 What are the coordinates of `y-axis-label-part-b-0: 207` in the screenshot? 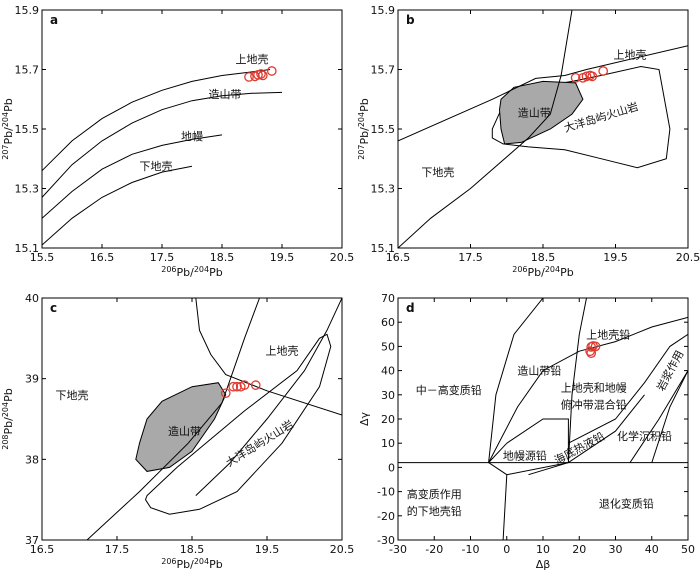 It's located at (361, 151).